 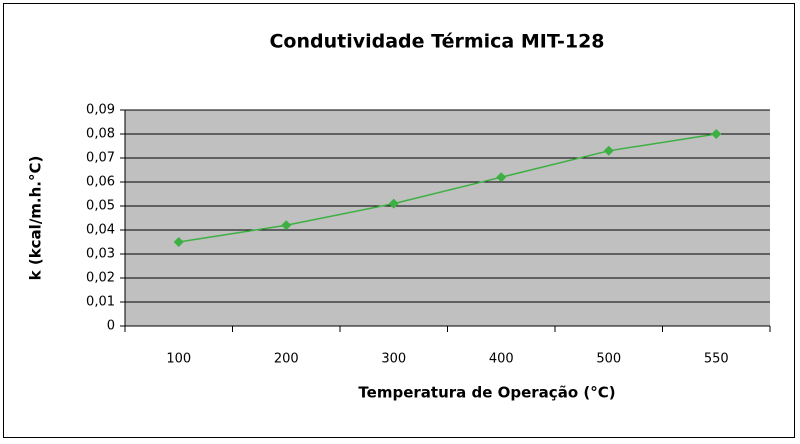 I want to click on y-tick-label: 0,09, so click(x=100, y=110).